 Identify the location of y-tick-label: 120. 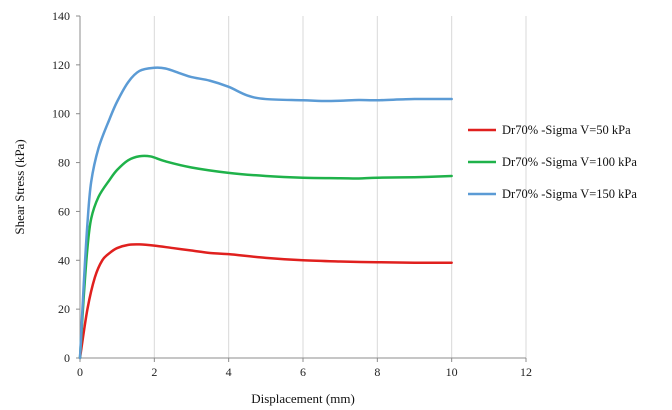
(61, 65).